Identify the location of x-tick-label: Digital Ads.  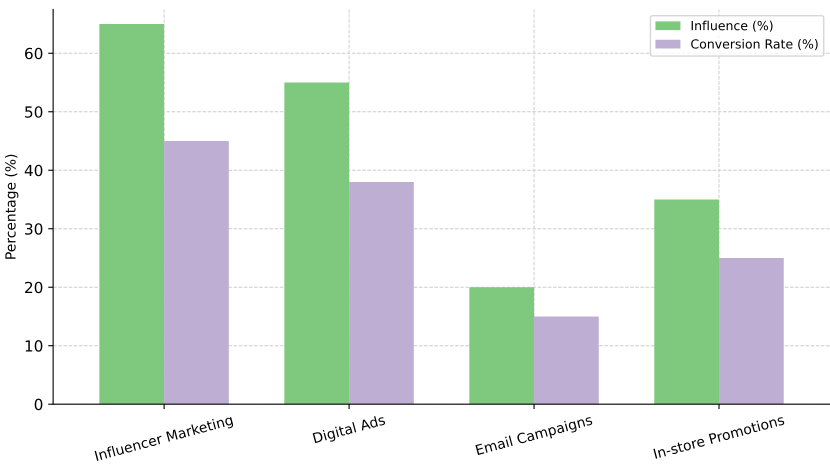
(349, 430).